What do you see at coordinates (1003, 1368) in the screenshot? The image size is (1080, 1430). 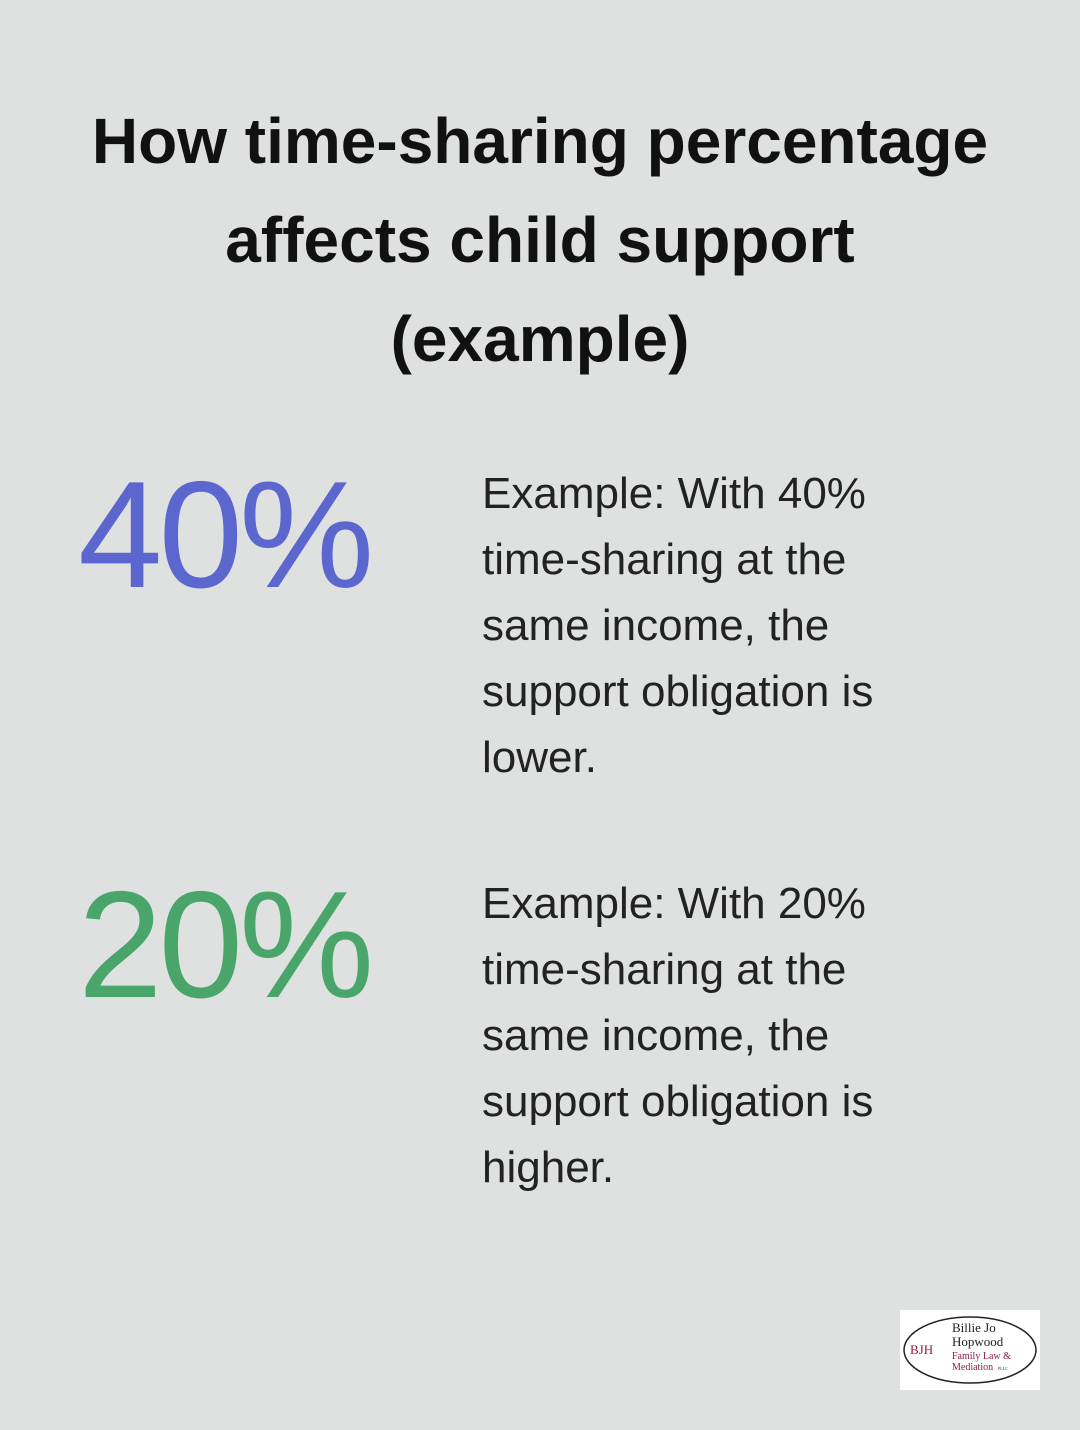 I see `logo-suffix: PLLC` at bounding box center [1003, 1368].